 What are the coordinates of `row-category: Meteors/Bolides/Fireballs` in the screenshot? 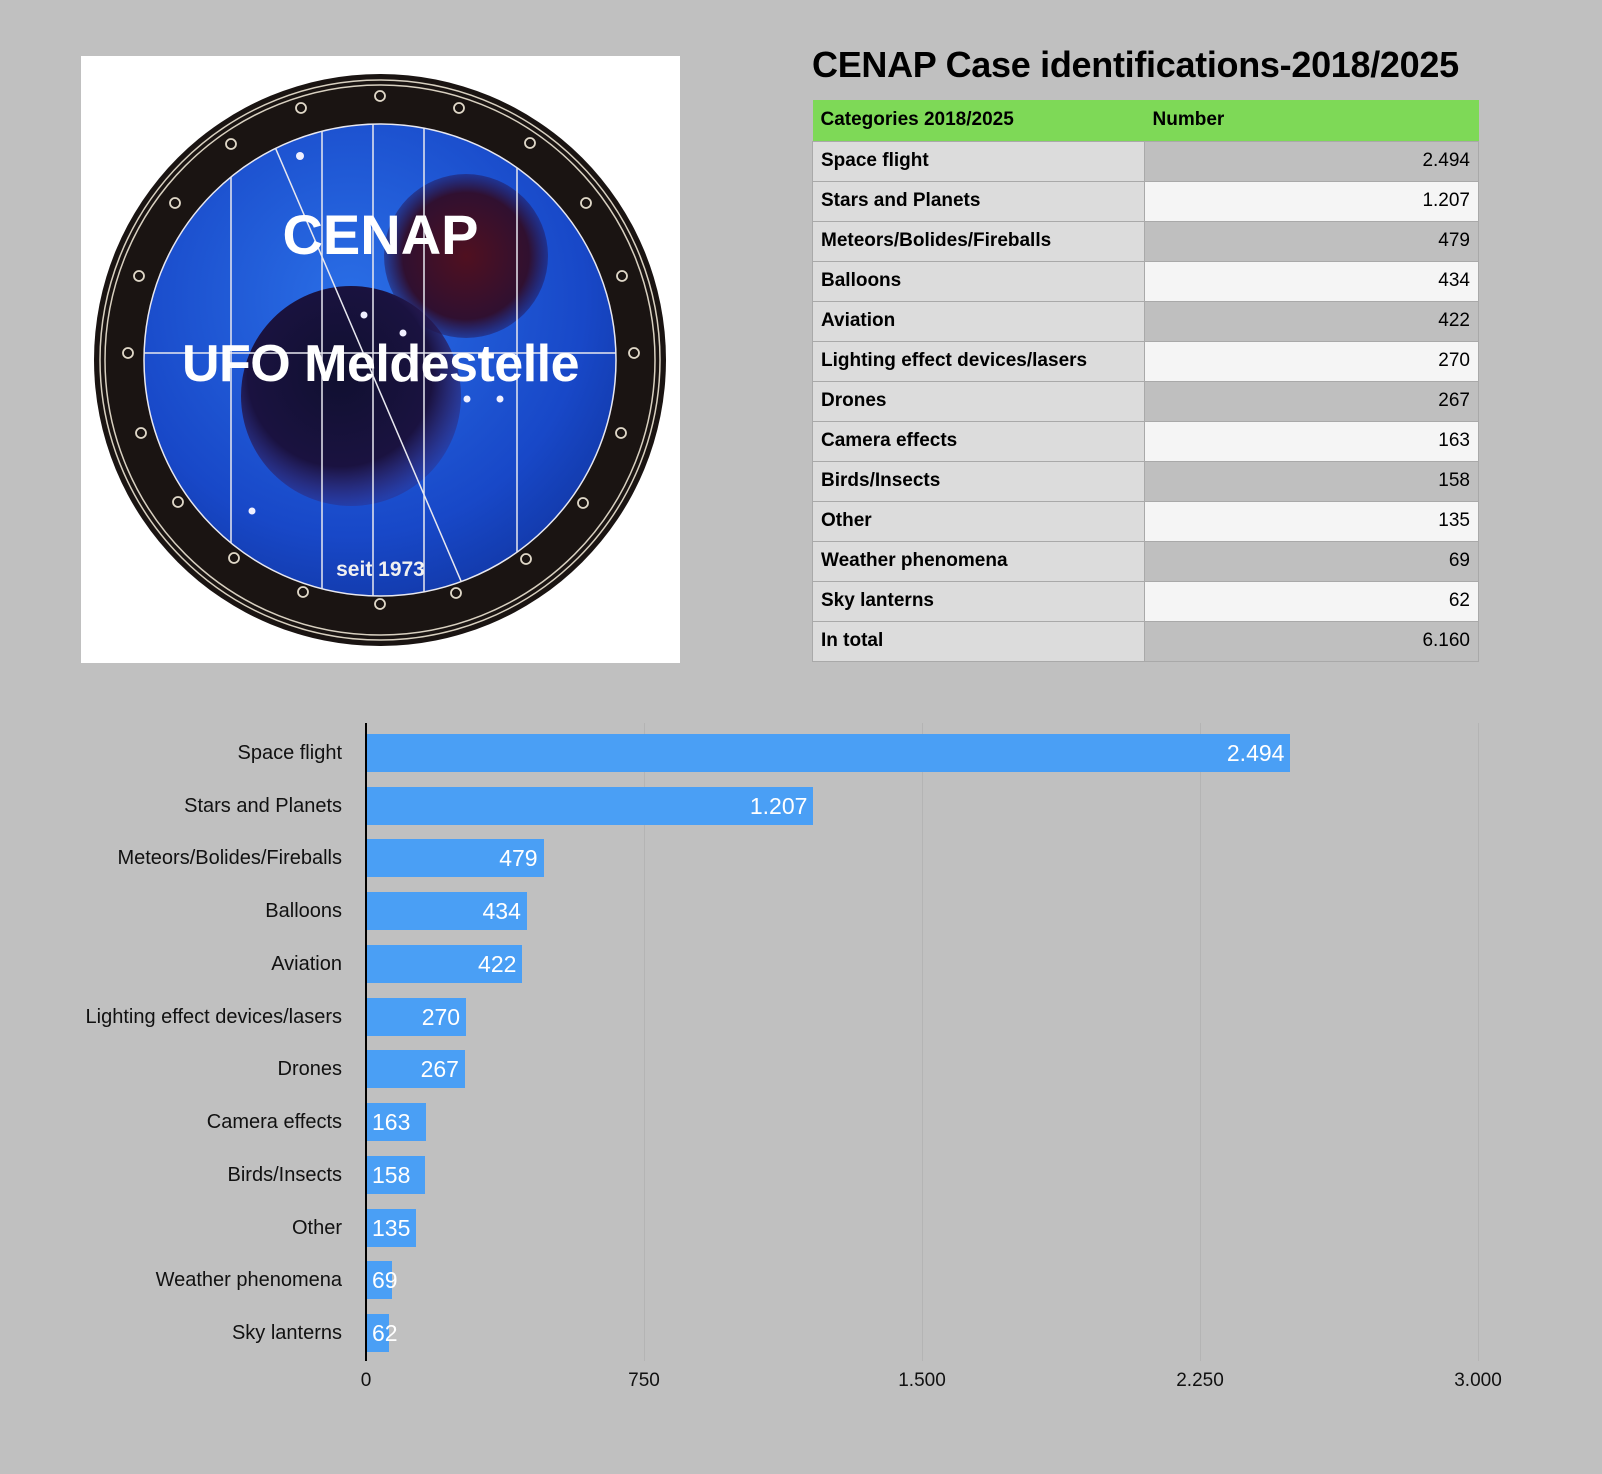 It's located at (978, 241).